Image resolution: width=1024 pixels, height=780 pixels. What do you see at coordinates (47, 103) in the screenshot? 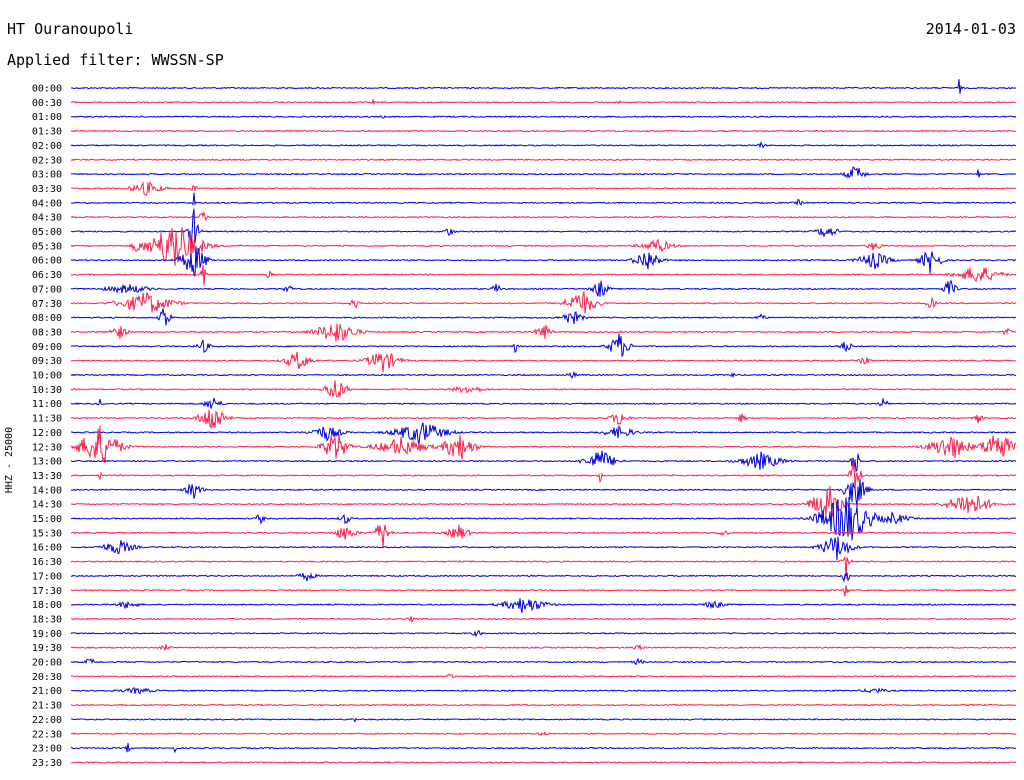
I see `time-label: 00:30` at bounding box center [47, 103].